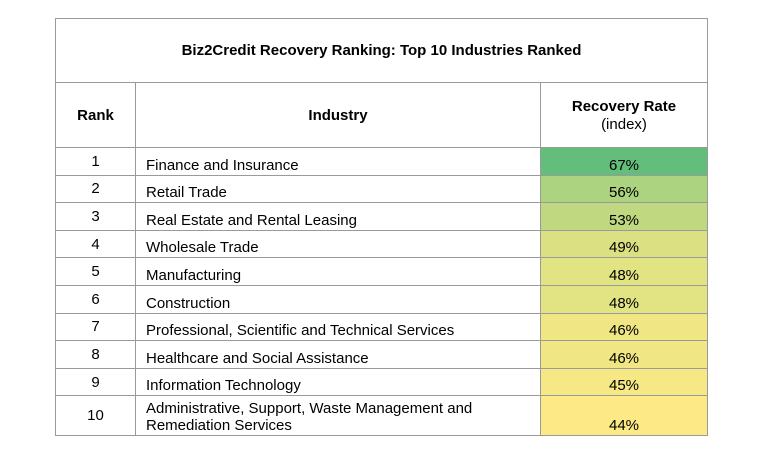 This screenshot has height=468, width=761. Describe the element at coordinates (338, 216) in the screenshot. I see `industry-cell: Real Estate and Rental Leasing` at that location.